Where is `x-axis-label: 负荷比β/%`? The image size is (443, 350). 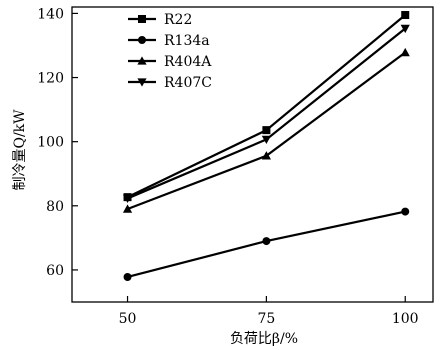 x-axis-label: 负荷比β/% is located at coordinates (264, 339).